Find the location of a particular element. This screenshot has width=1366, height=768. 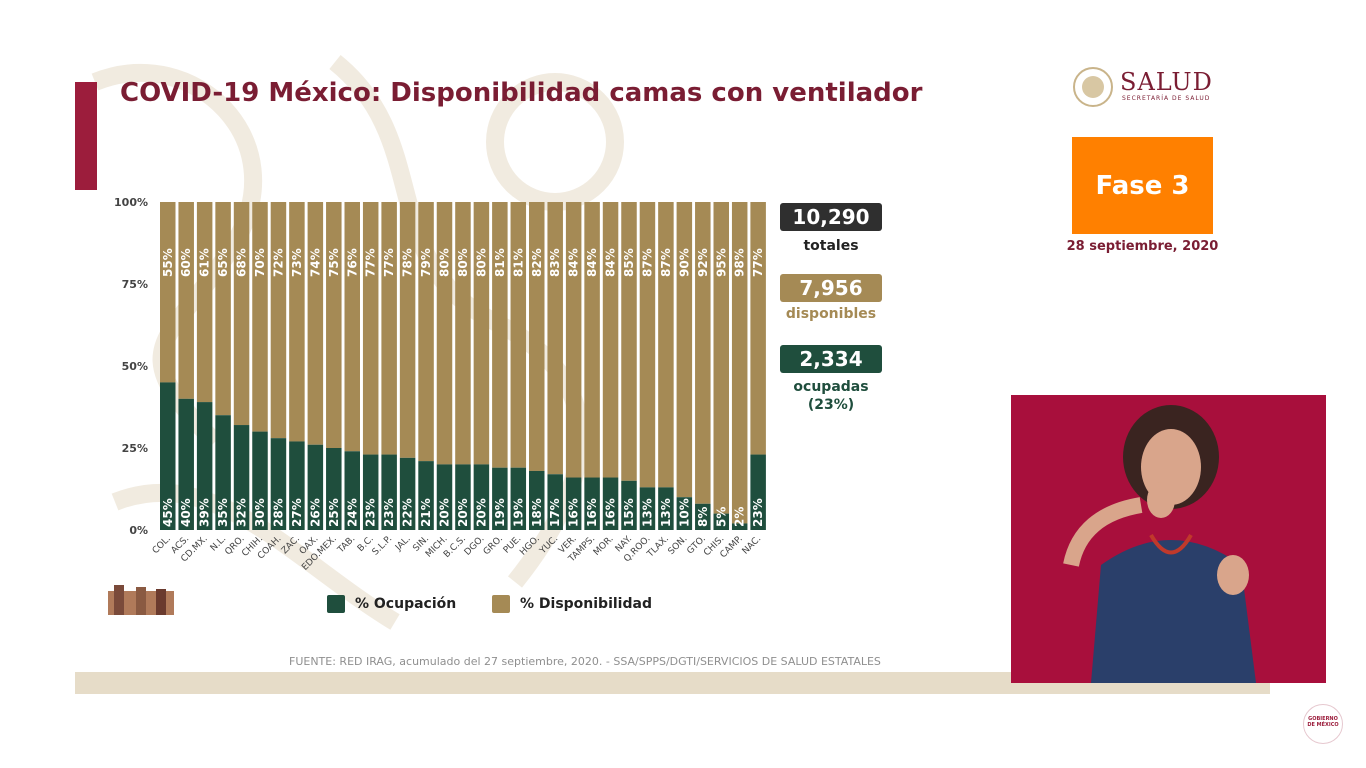

x-tick-label: S.L.P. is located at coordinates (383, 546).